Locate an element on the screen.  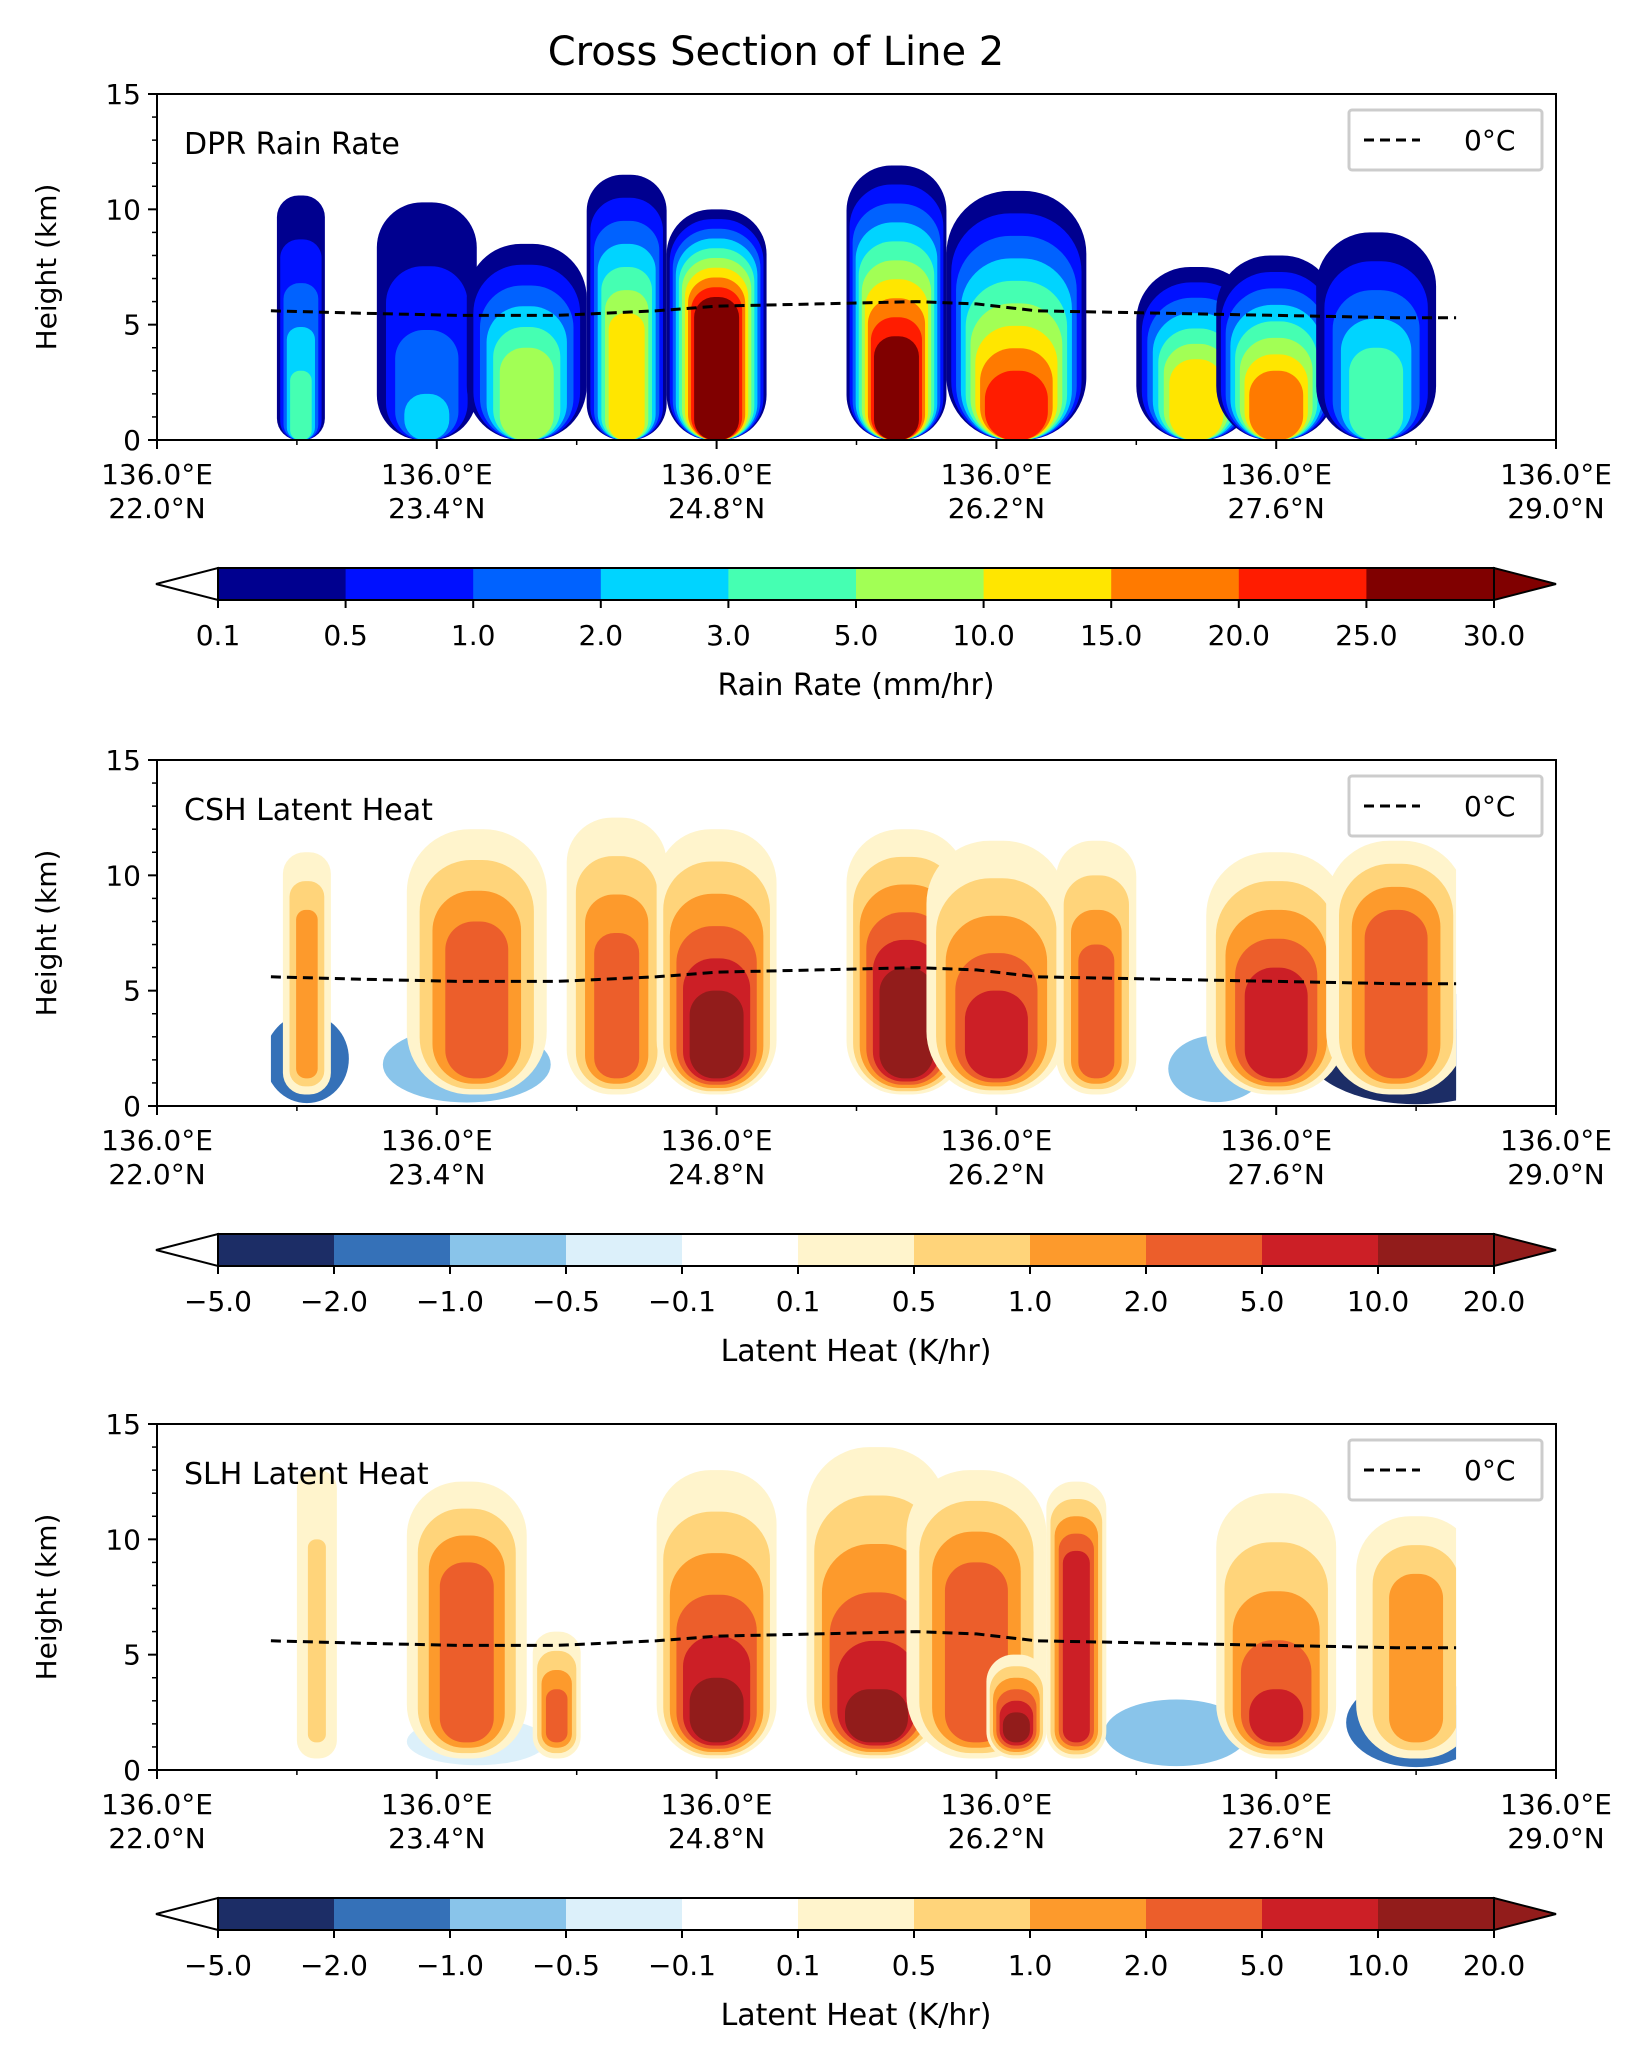
y-tick-label: 5 is located at coordinates (132, 991).